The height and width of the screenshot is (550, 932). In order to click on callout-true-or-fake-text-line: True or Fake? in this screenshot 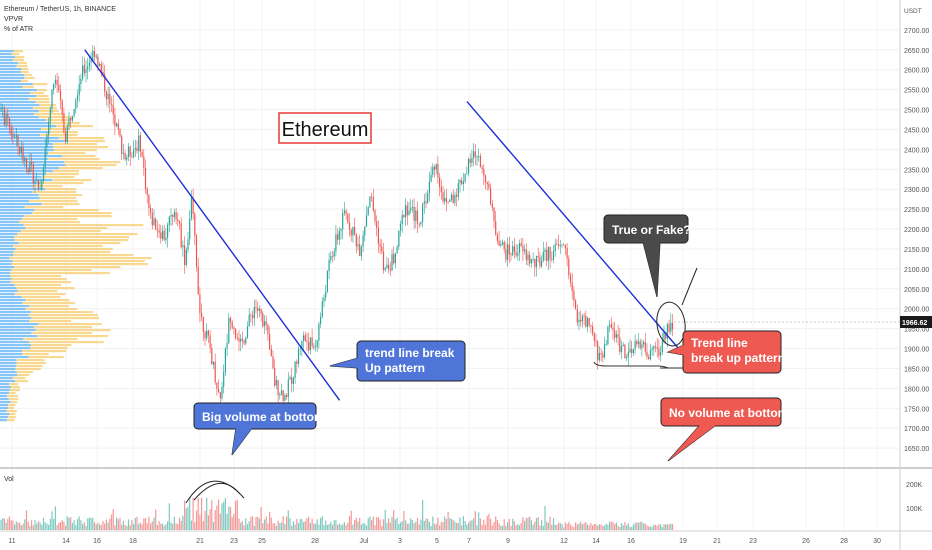, I will do `click(651, 230)`.